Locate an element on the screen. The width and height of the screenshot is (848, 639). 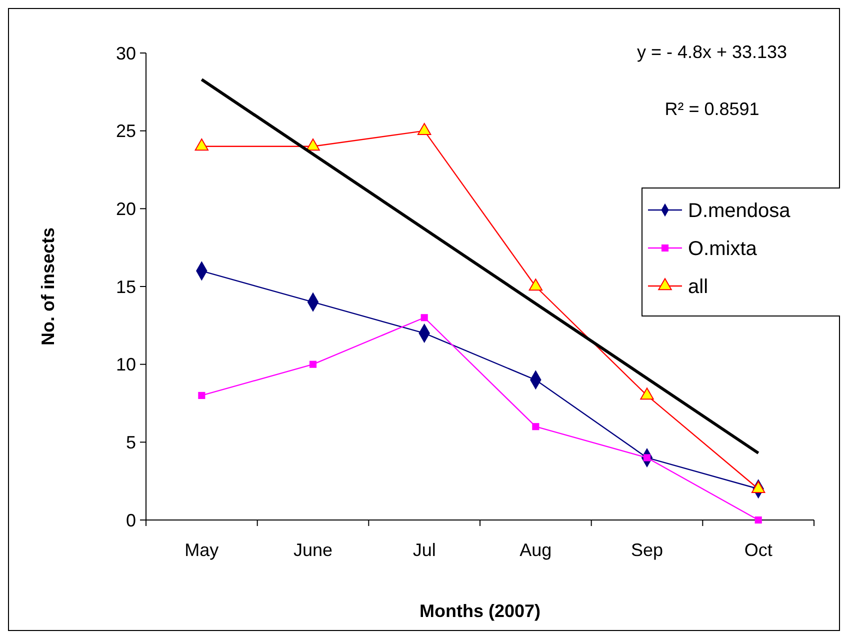
annotation: R² = 0.8591 is located at coordinates (712, 109).